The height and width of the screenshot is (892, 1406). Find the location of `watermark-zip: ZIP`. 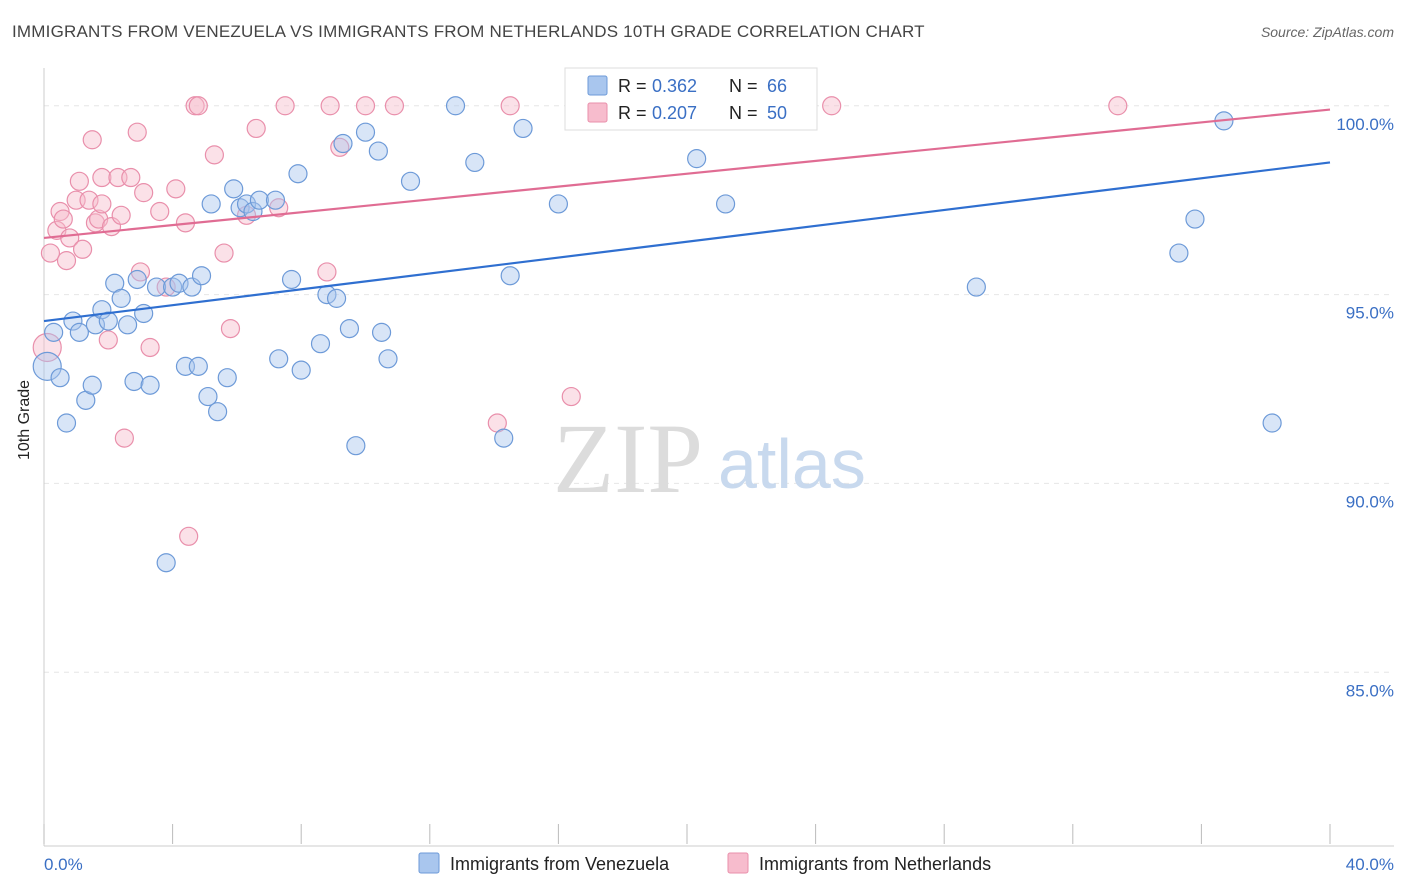

watermark-zip: ZIP is located at coordinates (628, 458).